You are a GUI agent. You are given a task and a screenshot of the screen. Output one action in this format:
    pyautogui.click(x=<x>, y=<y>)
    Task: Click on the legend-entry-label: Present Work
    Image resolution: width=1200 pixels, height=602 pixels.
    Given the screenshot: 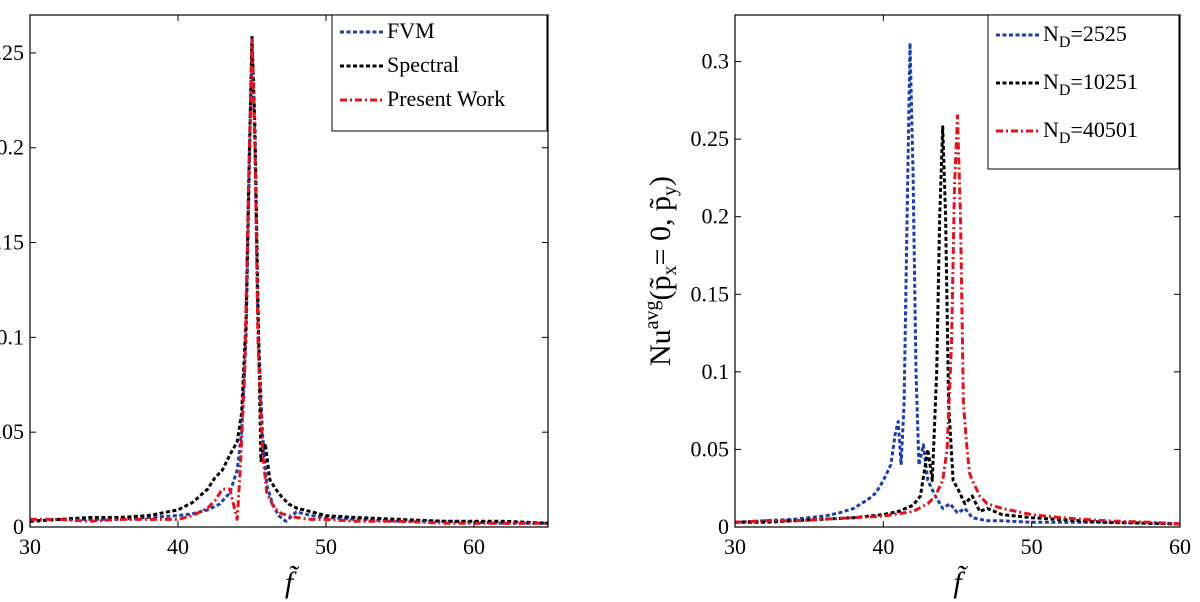 What is the action you would take?
    pyautogui.click(x=446, y=98)
    